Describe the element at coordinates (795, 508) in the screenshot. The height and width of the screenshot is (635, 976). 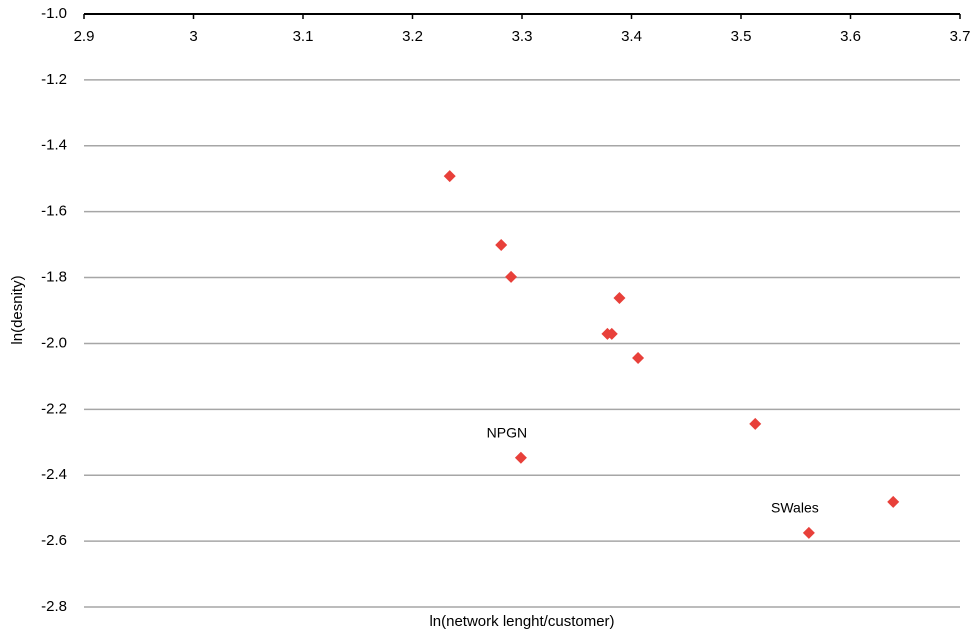
I see `point-label: SWales` at that location.